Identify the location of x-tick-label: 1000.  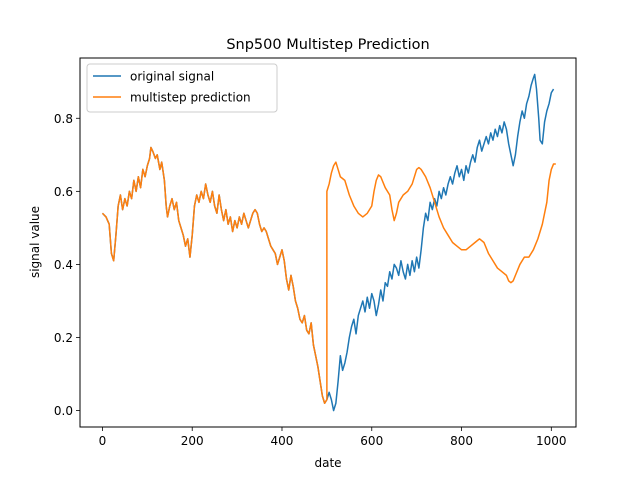
(551, 441).